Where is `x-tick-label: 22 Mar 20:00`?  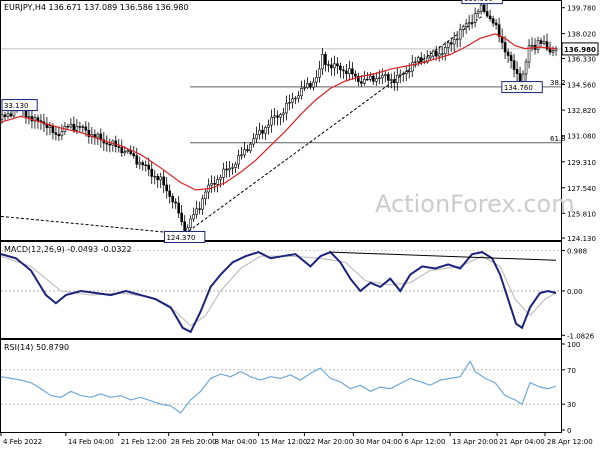
x-tick-label: 22 Mar 20:00 is located at coordinates (329, 442).